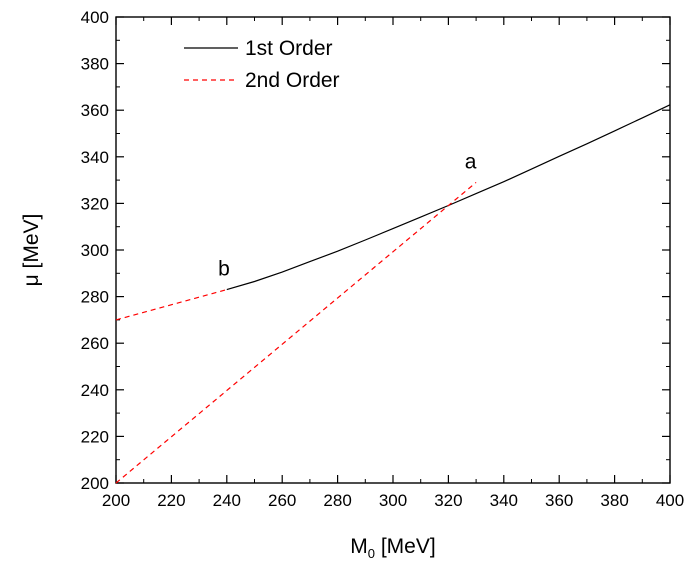 The image size is (693, 564). Describe the element at coordinates (614, 500) in the screenshot. I see `x-tick-label: 380` at that location.